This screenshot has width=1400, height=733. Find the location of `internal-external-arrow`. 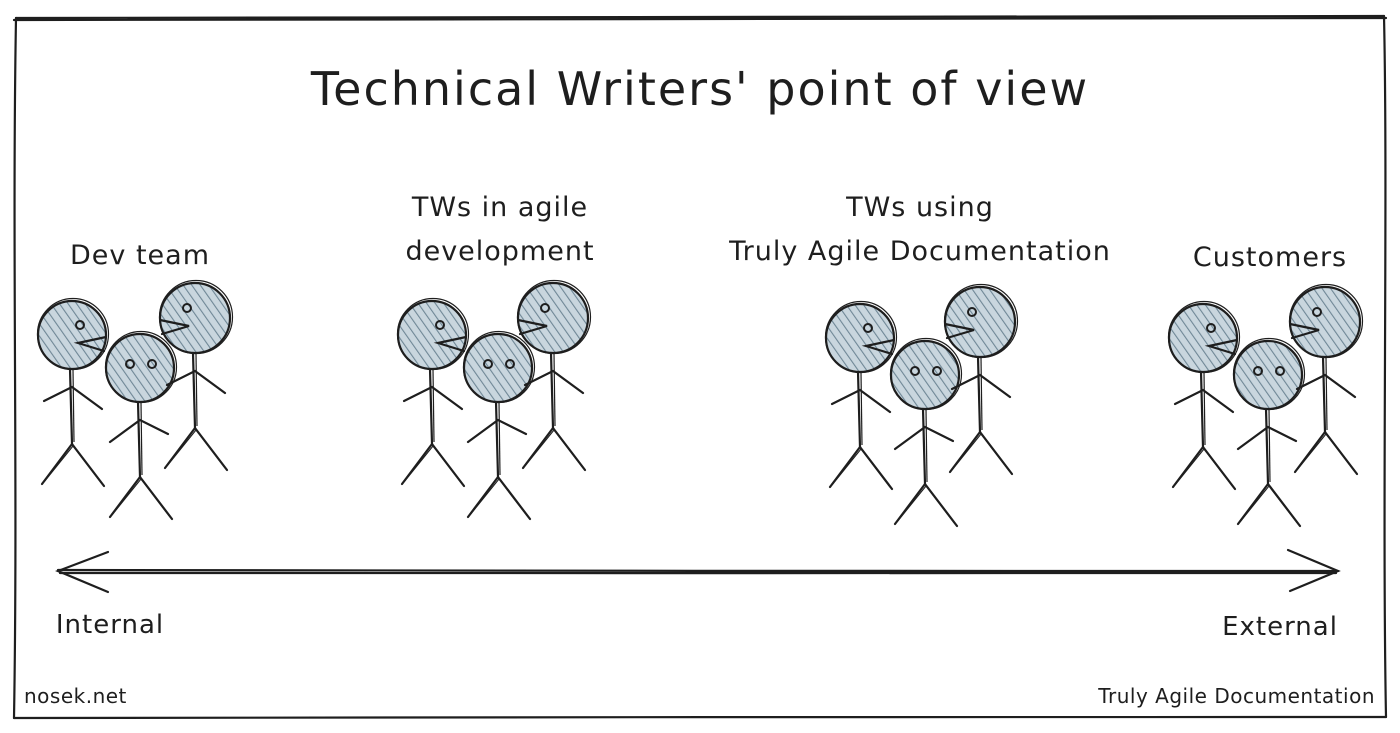

internal-external-arrow is located at coordinates (698, 571).